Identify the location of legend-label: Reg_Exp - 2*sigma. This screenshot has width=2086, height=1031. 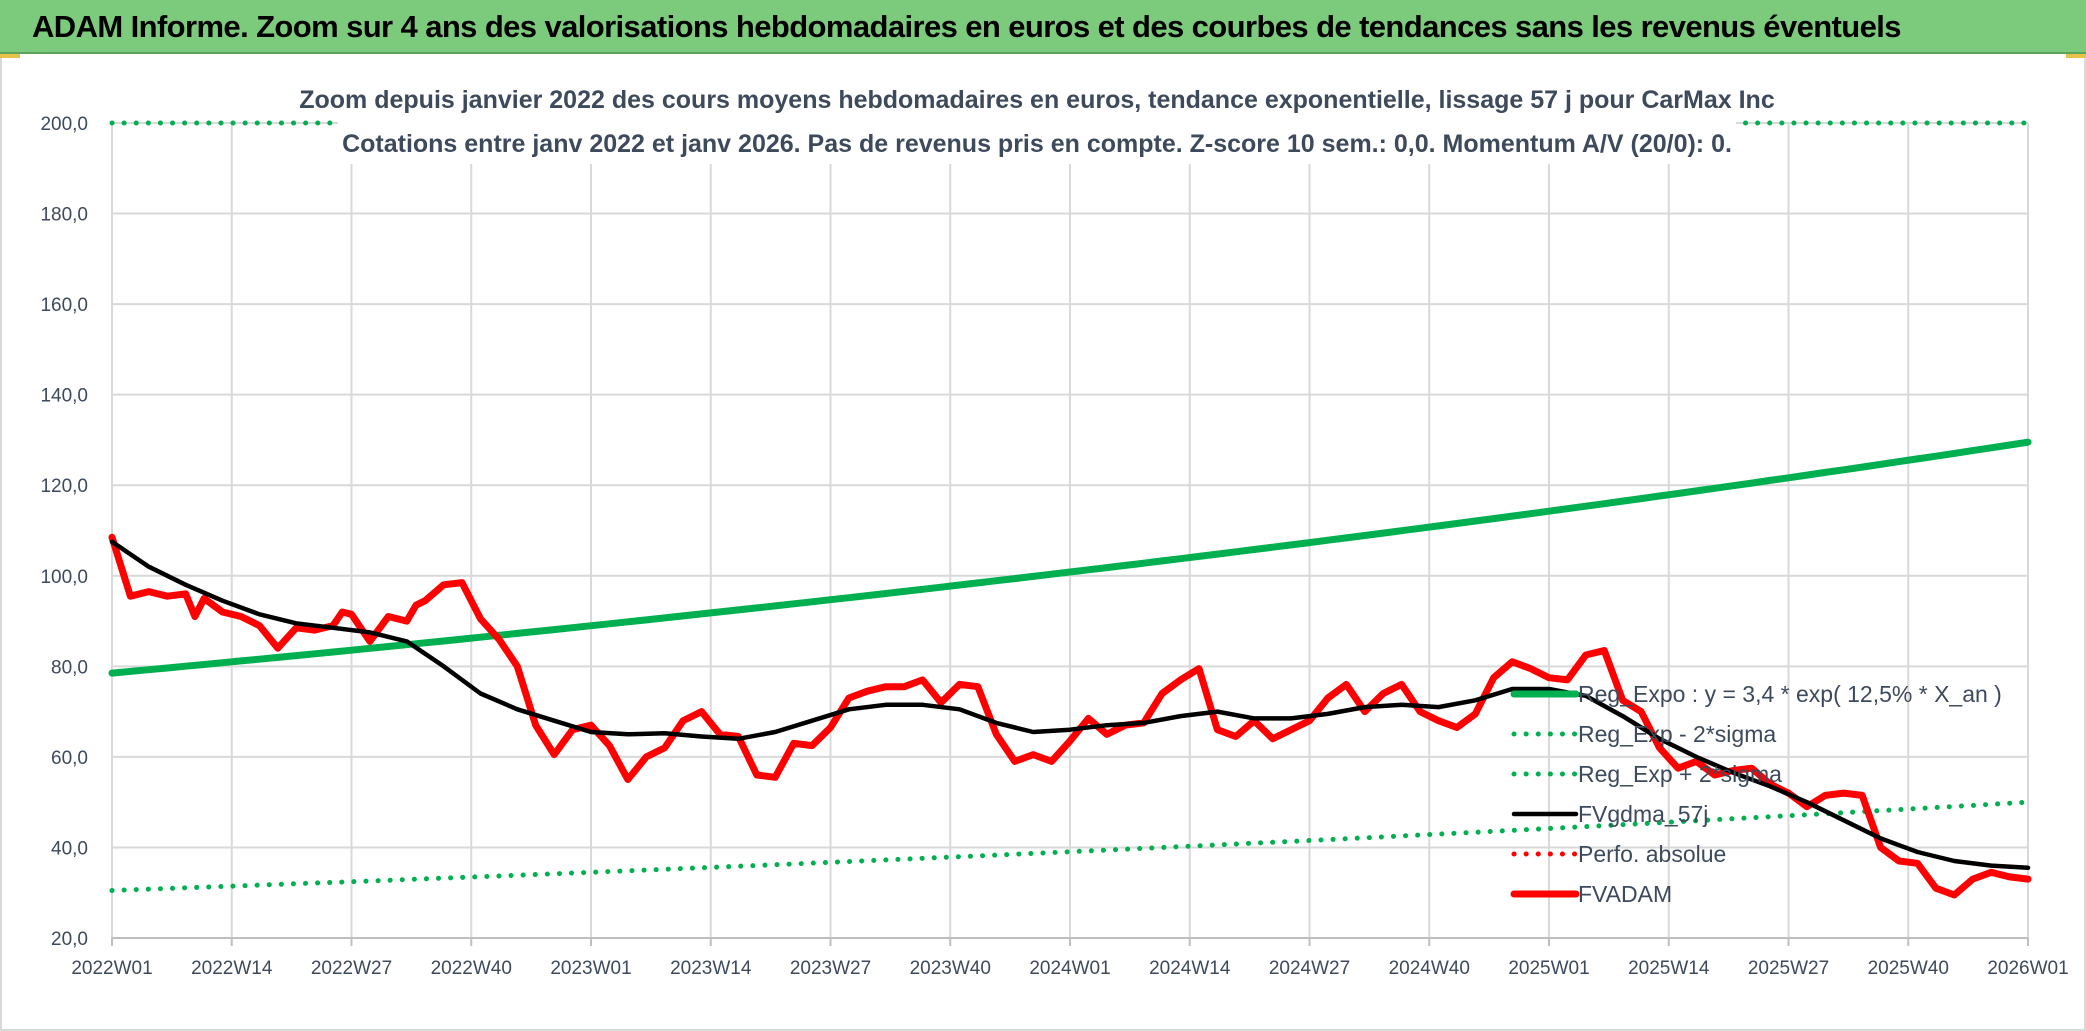
(1677, 734).